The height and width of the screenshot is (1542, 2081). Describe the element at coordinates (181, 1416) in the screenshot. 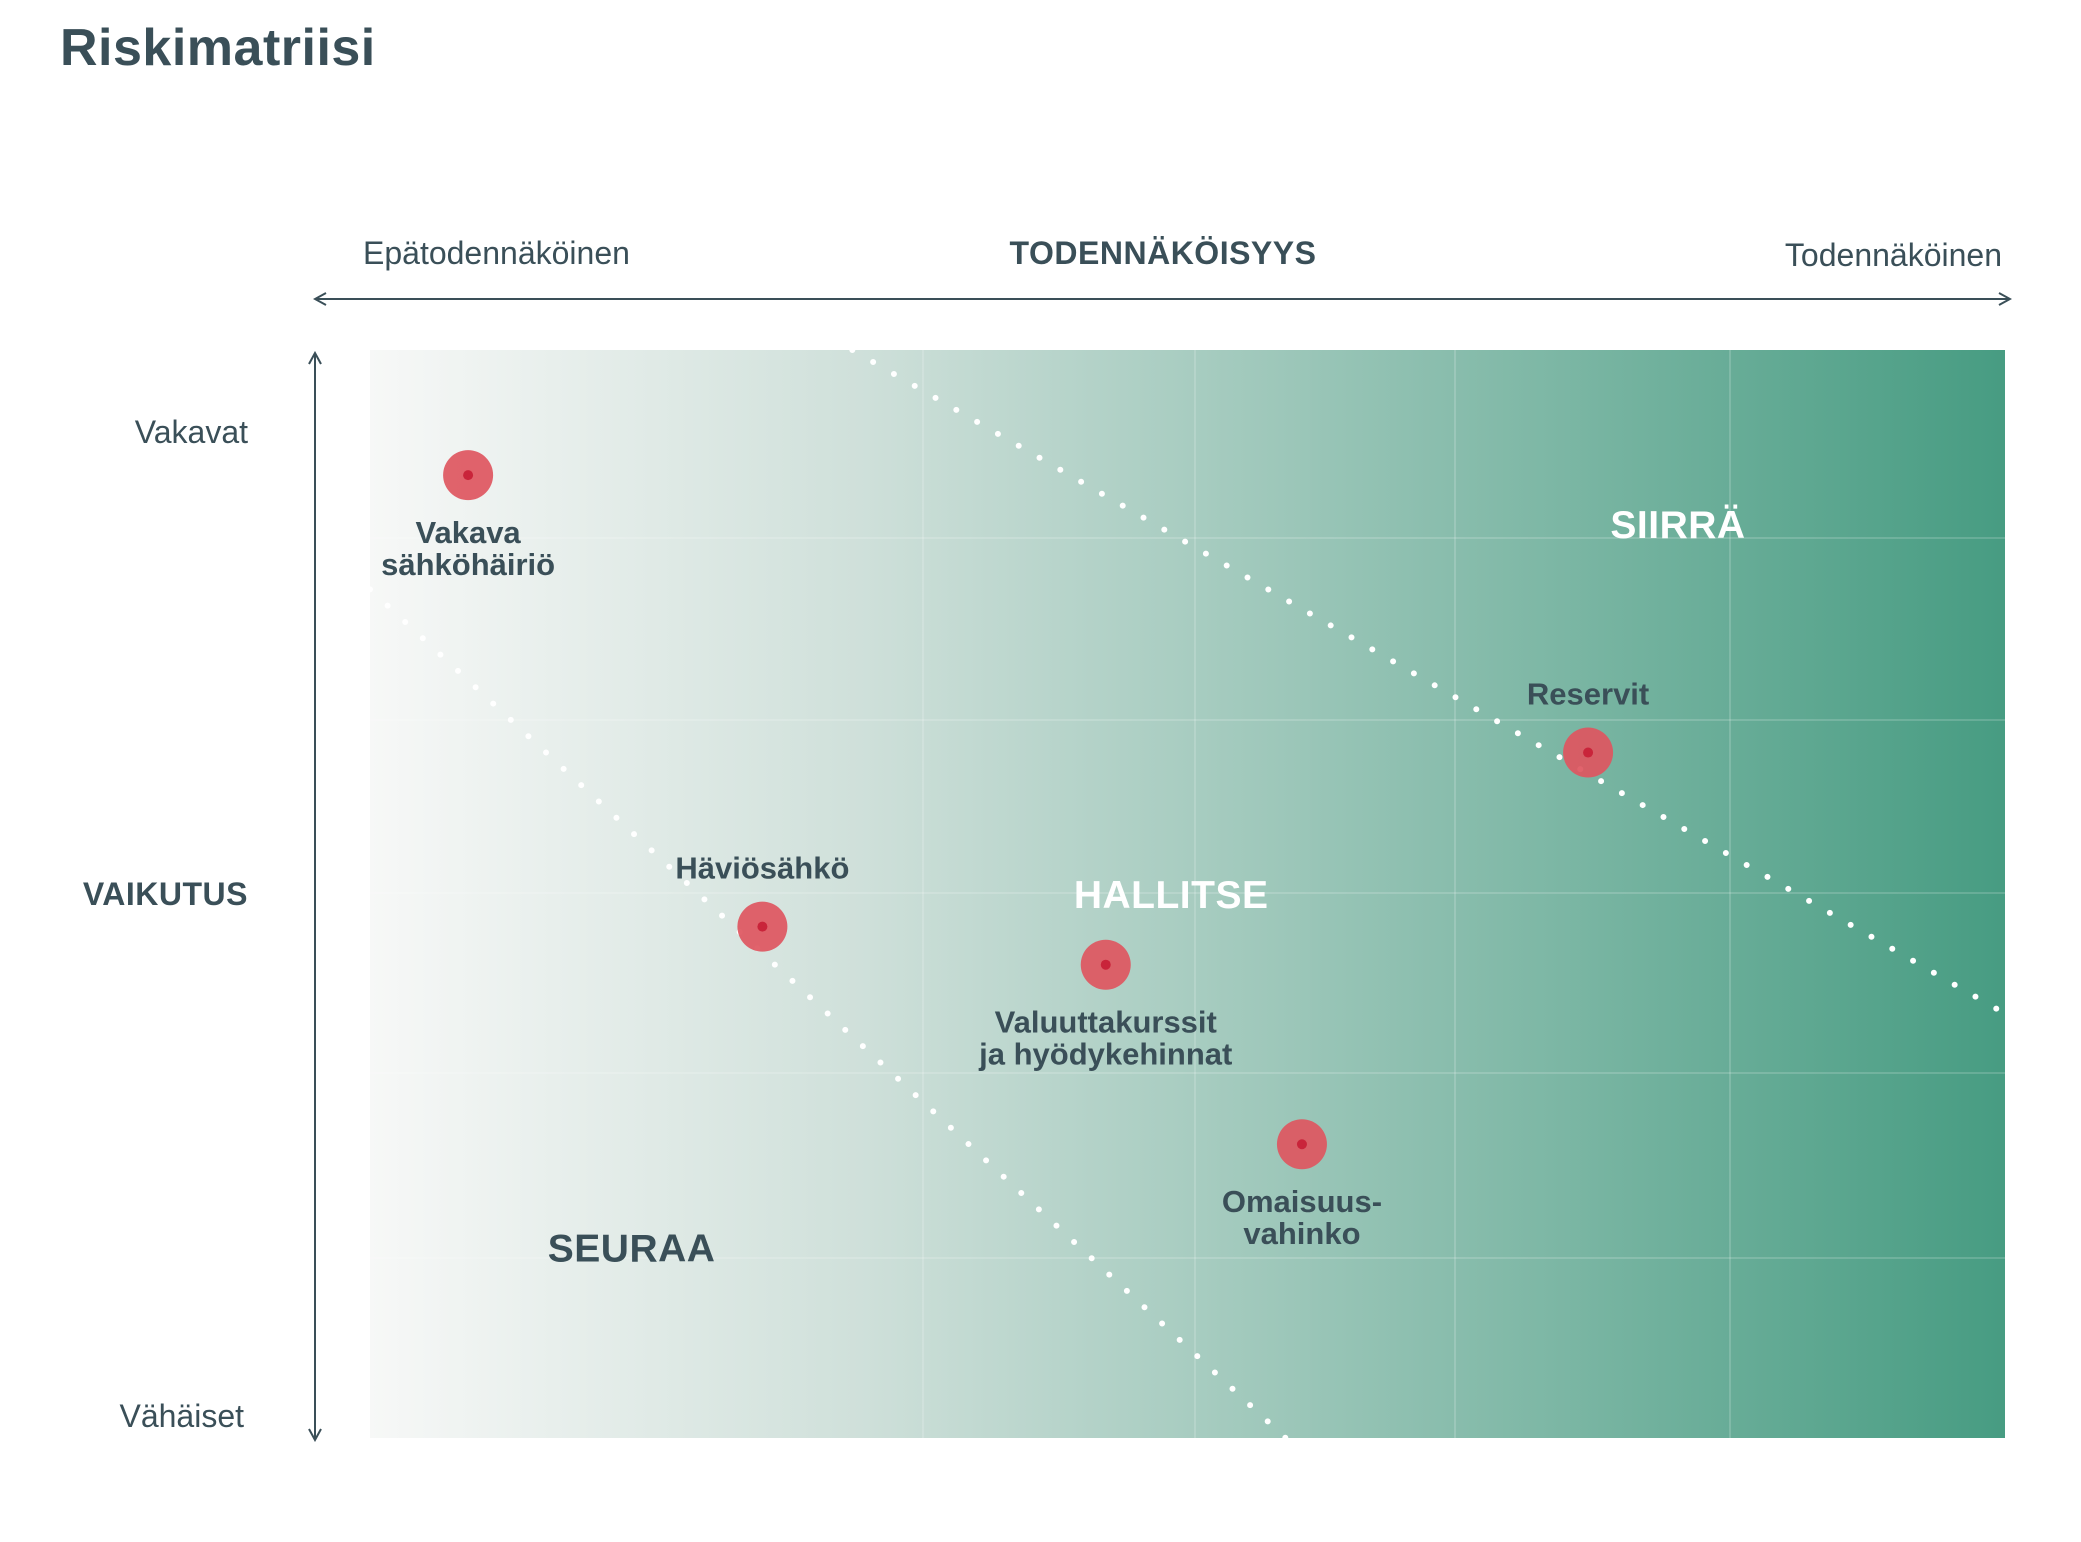

I see `y-axis-min-label: Vähäiset` at that location.